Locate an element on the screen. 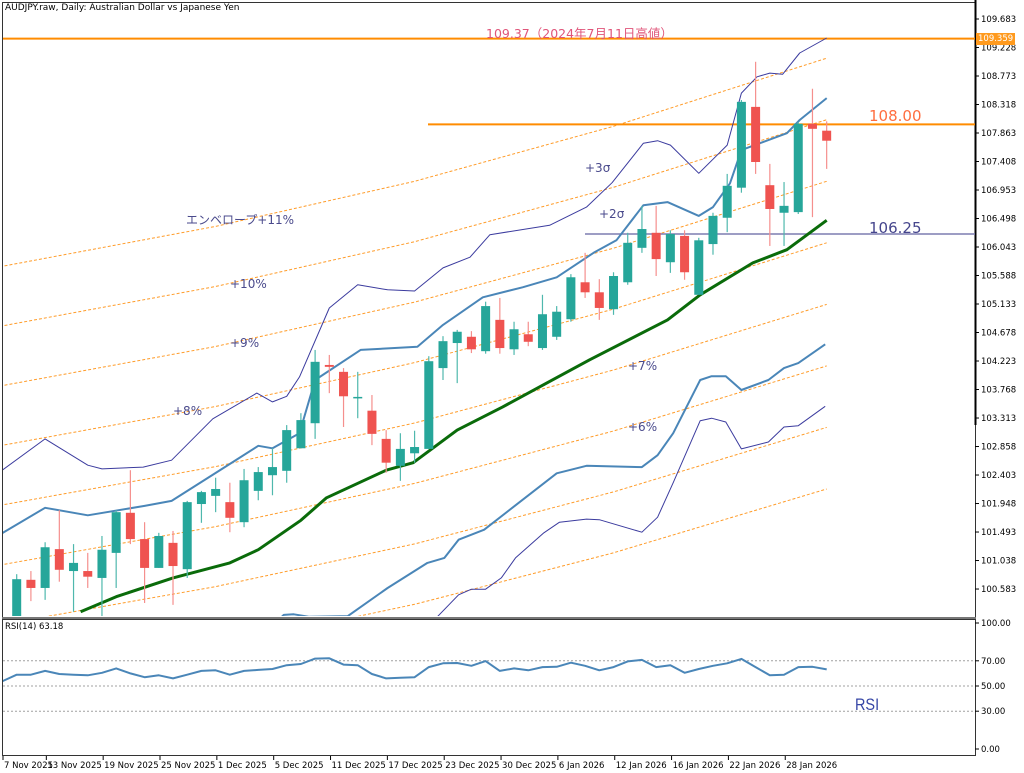 The image size is (1024, 773). date-tick-label: 12 Jan 2026 is located at coordinates (641, 766).